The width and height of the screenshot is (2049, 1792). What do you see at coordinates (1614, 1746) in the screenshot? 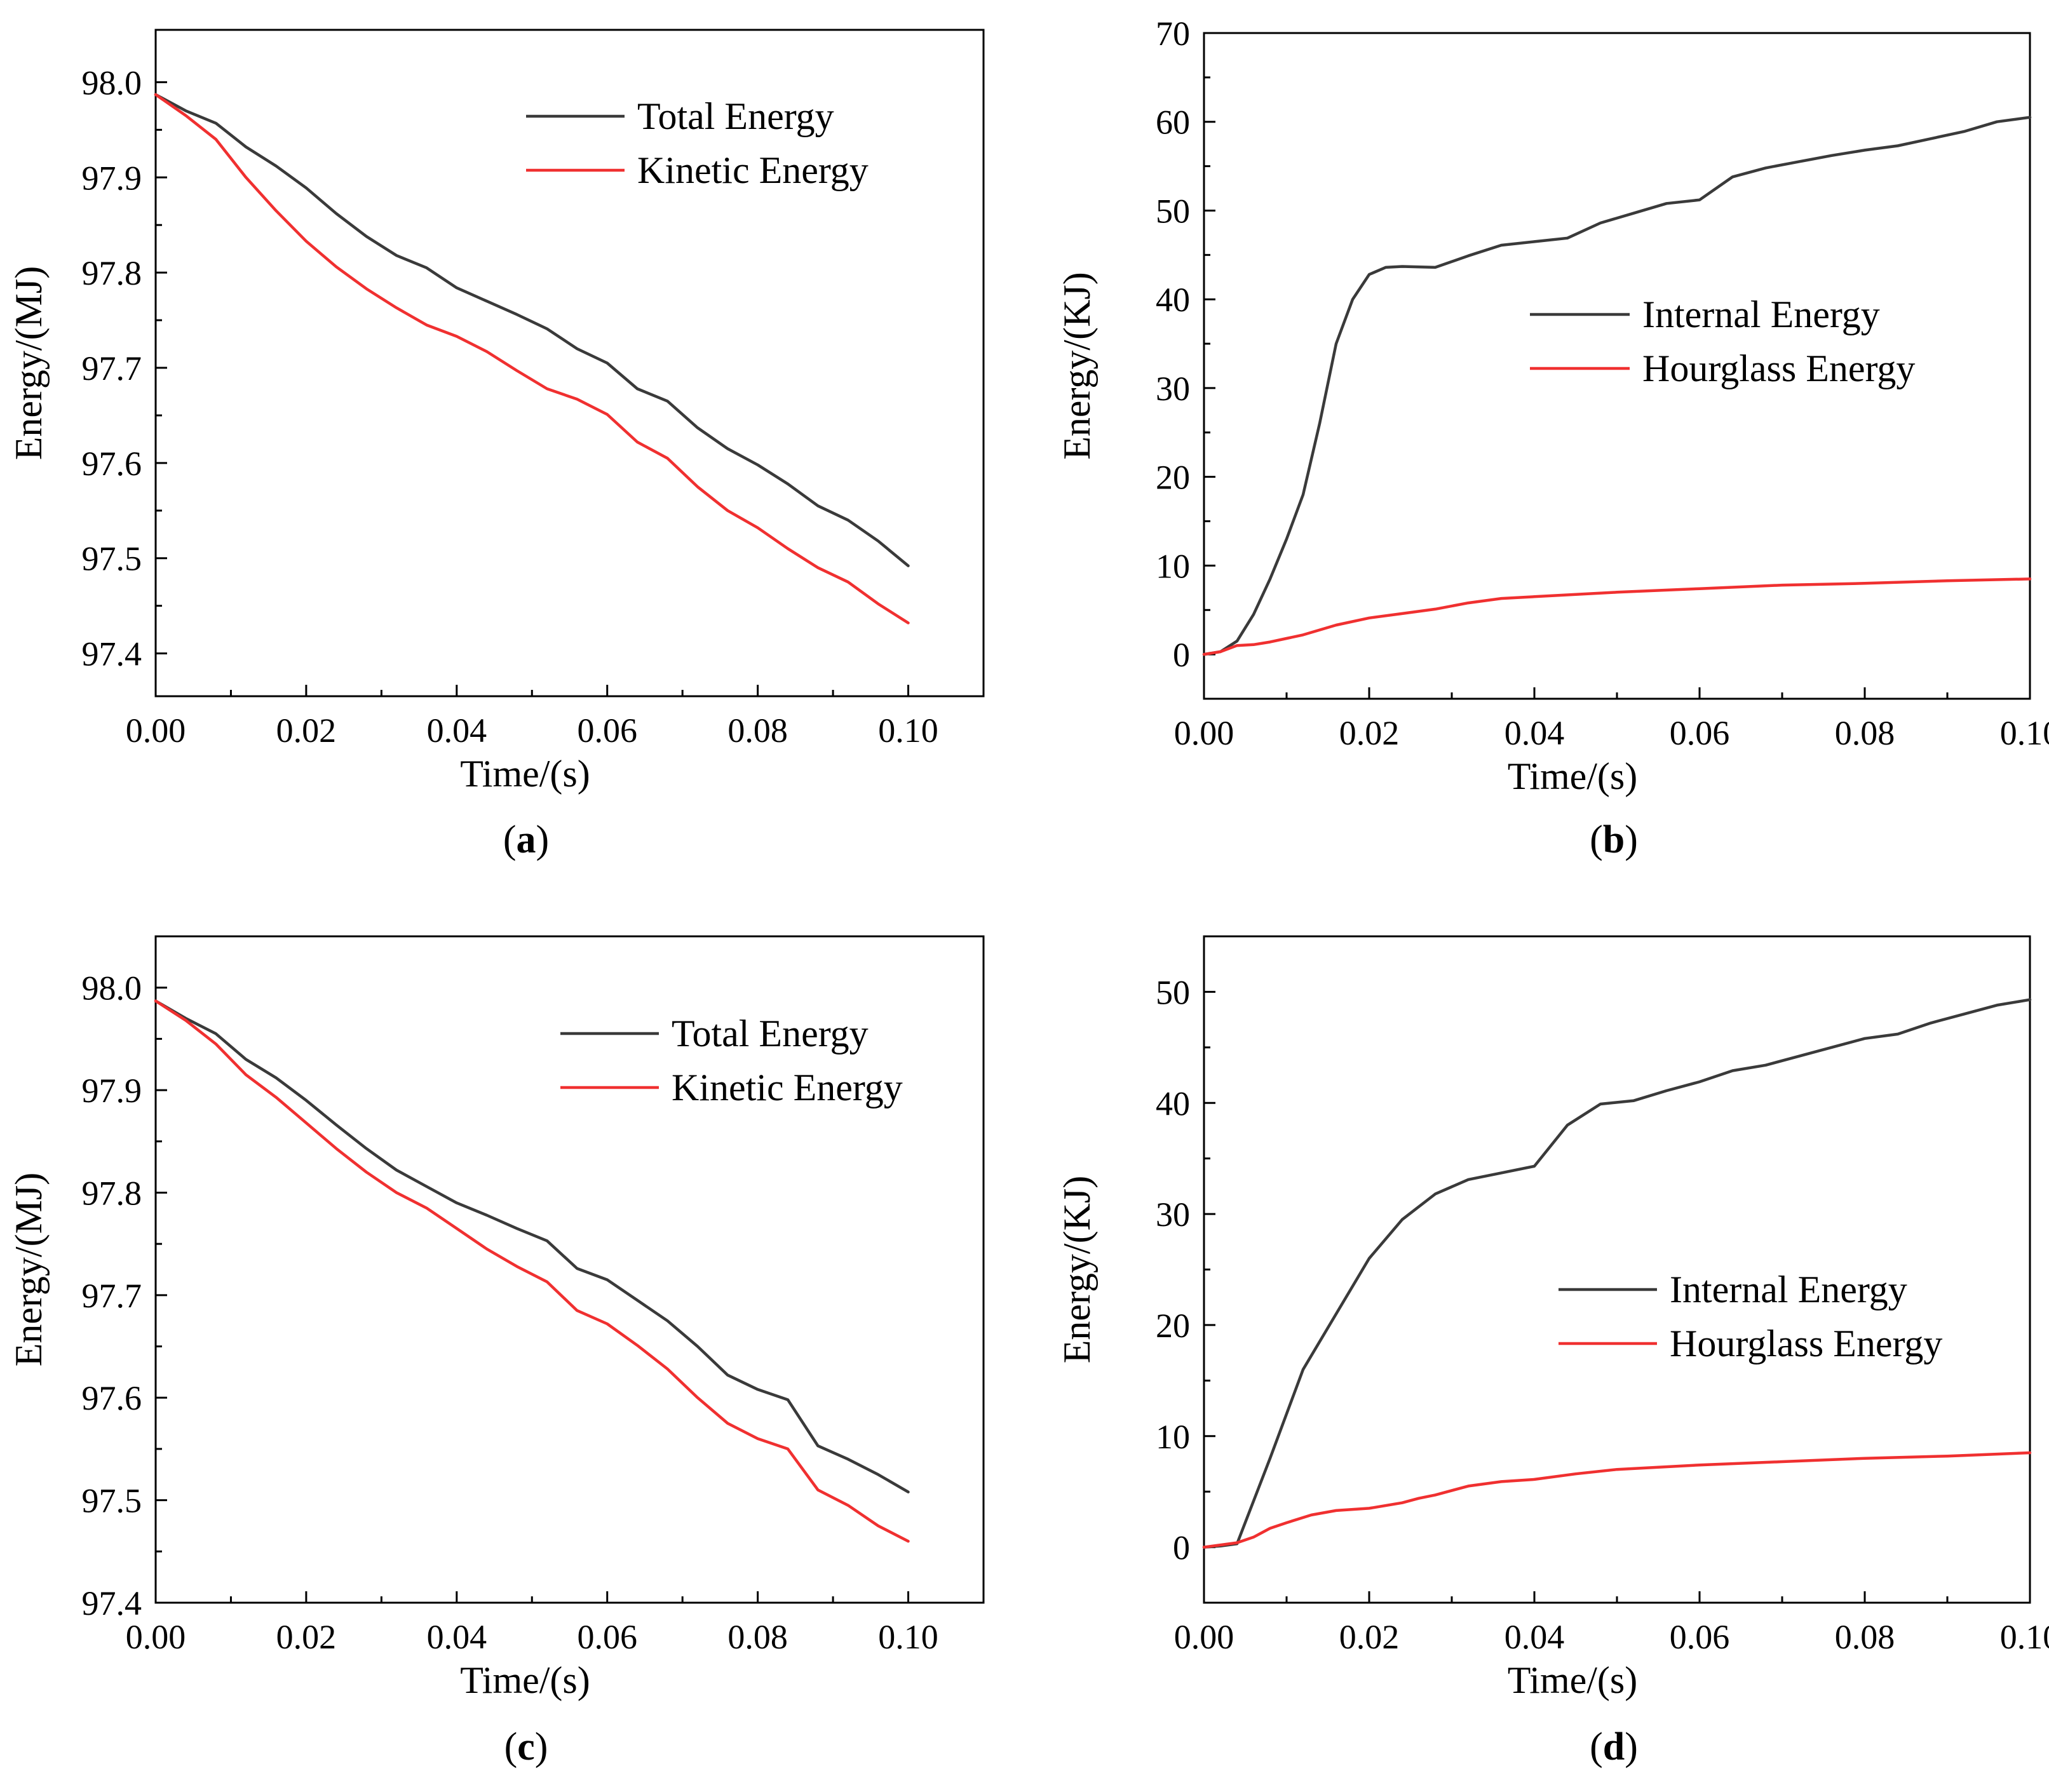
I see `panel-label: (d)` at bounding box center [1614, 1746].